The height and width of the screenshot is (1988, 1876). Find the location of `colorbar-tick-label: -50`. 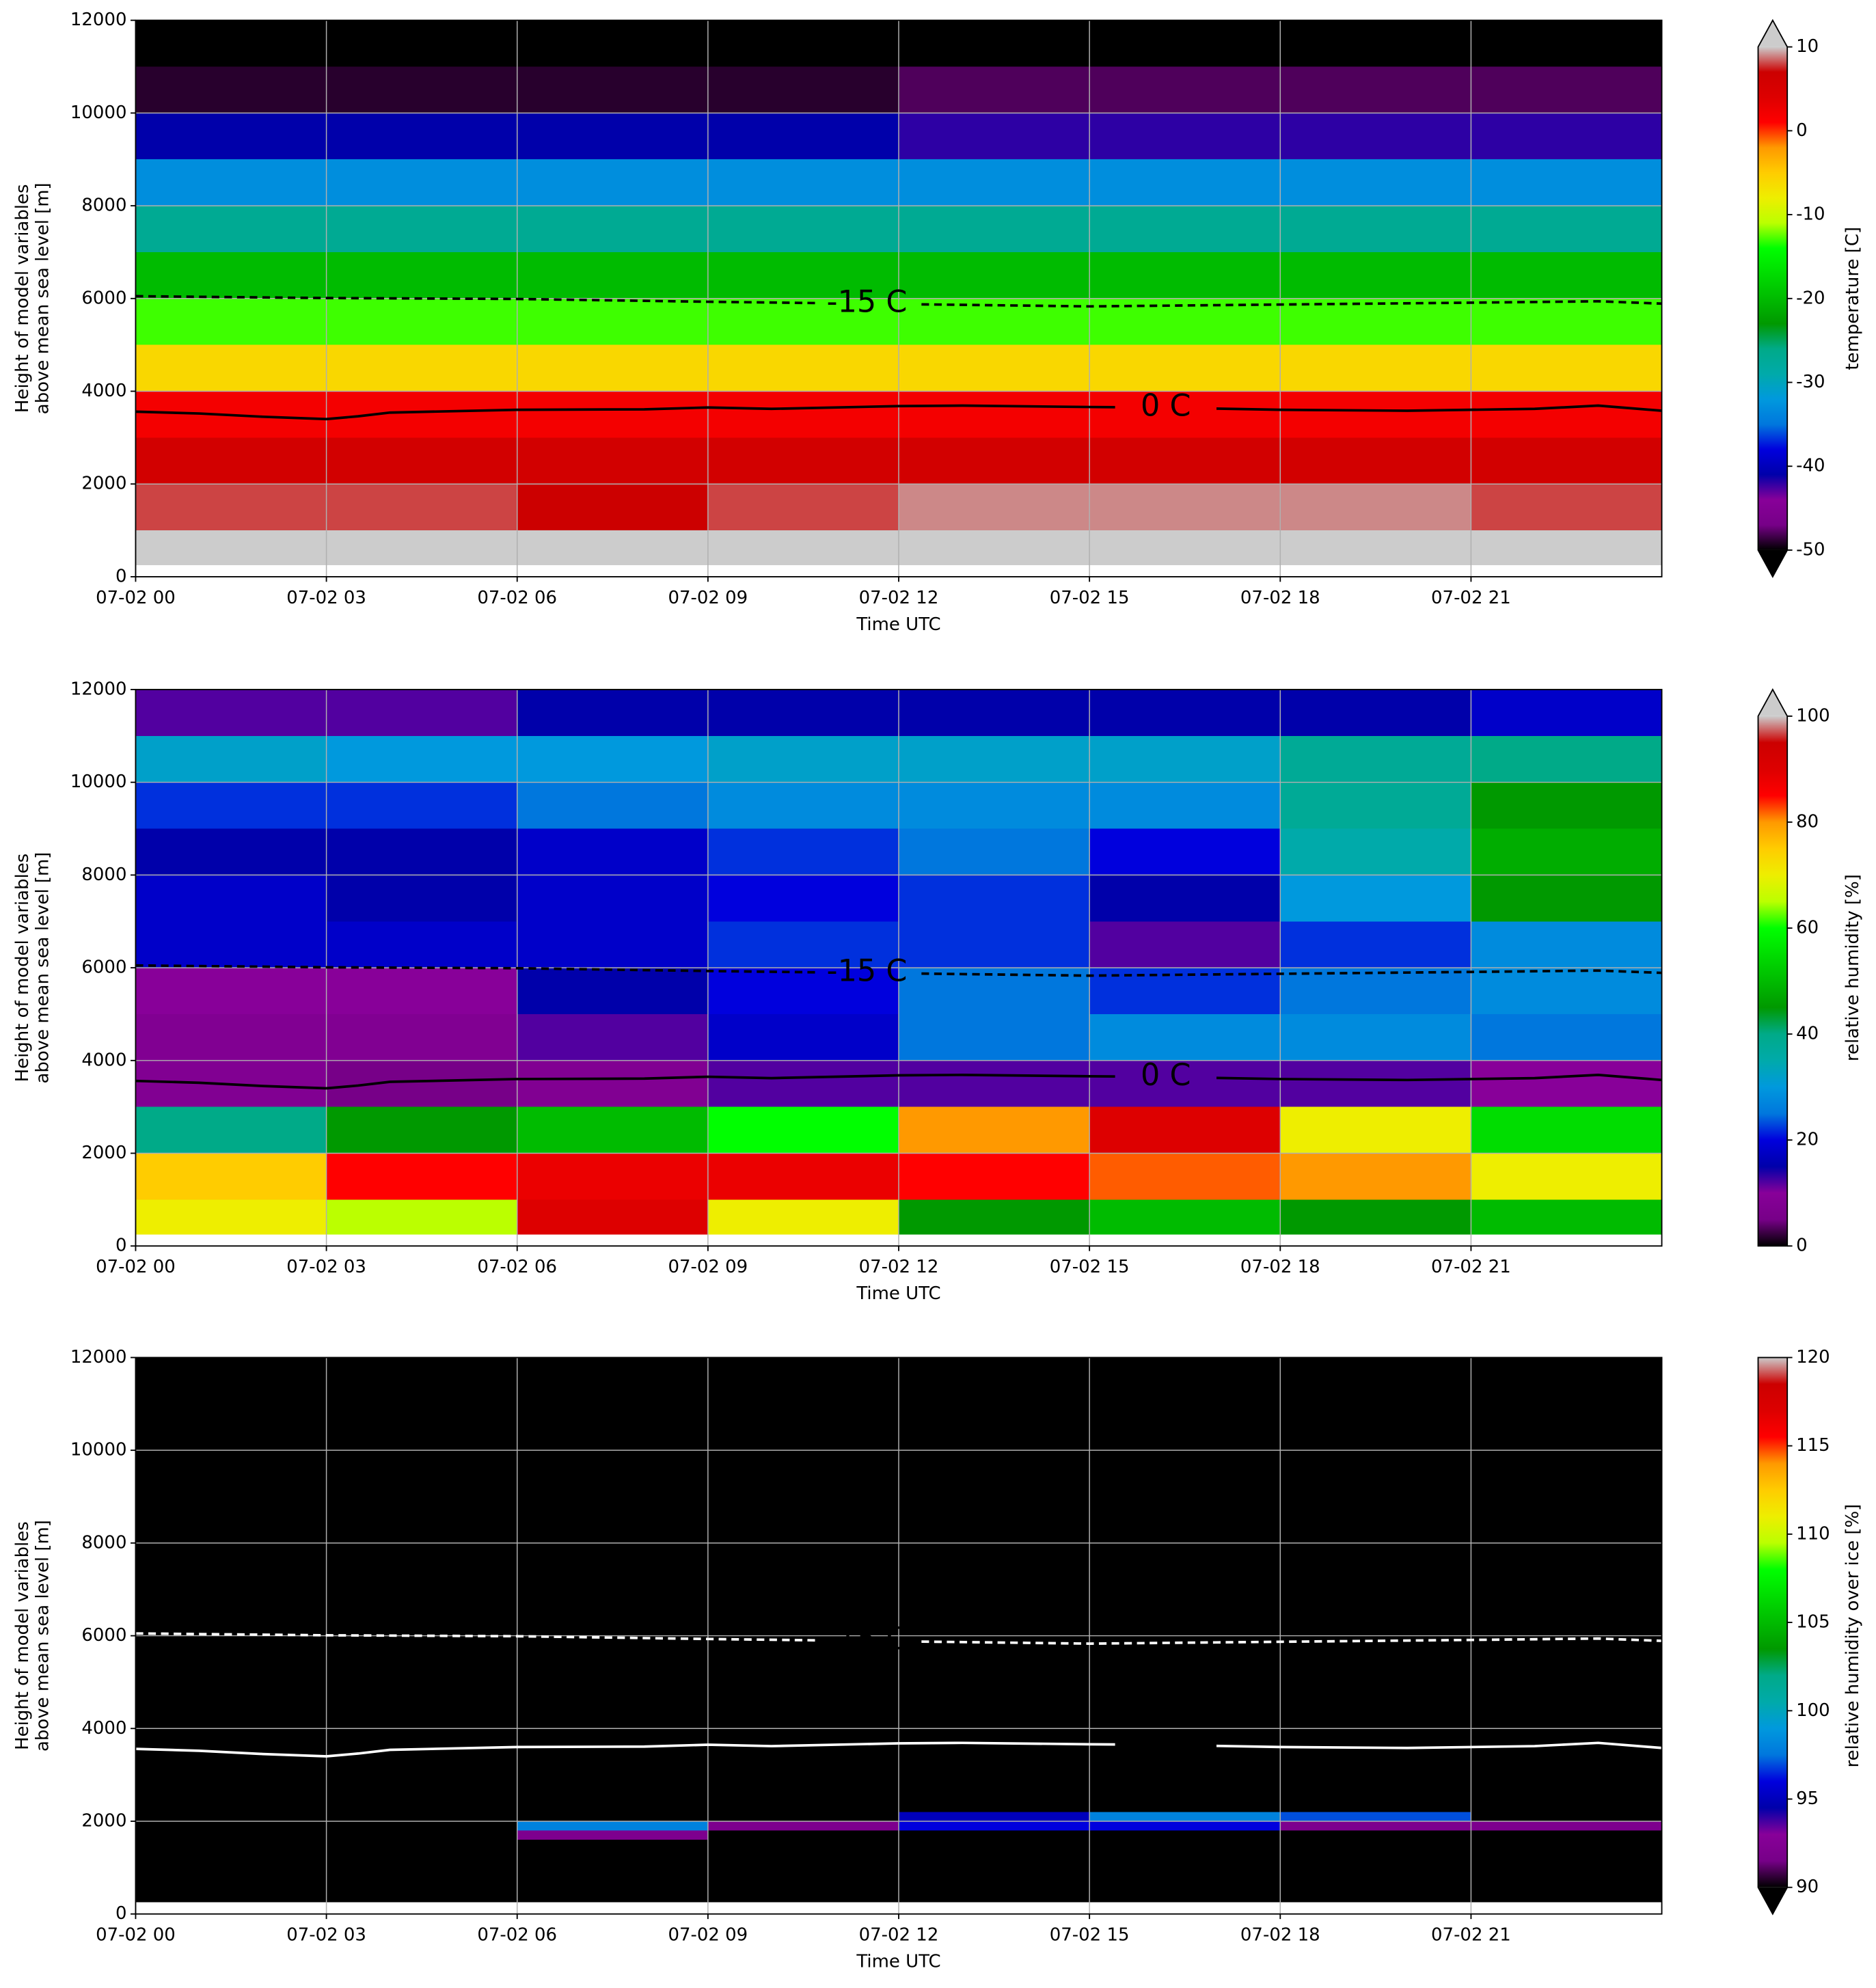

colorbar-tick-label: -50 is located at coordinates (1810, 549).